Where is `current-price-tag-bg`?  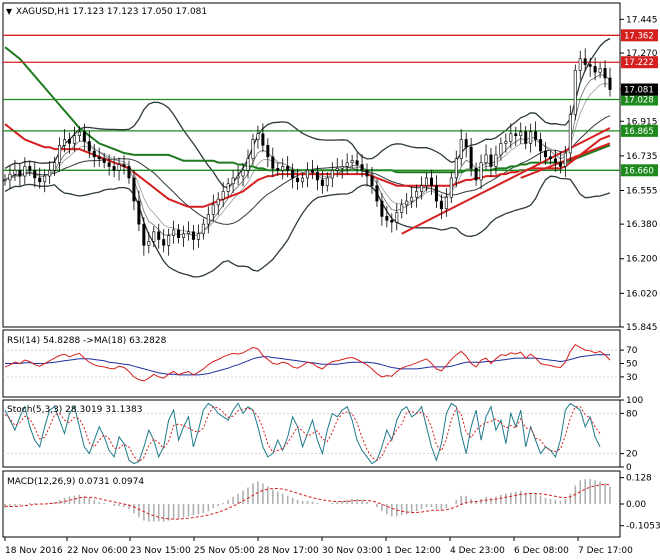 current-price-tag-bg is located at coordinates (639, 89).